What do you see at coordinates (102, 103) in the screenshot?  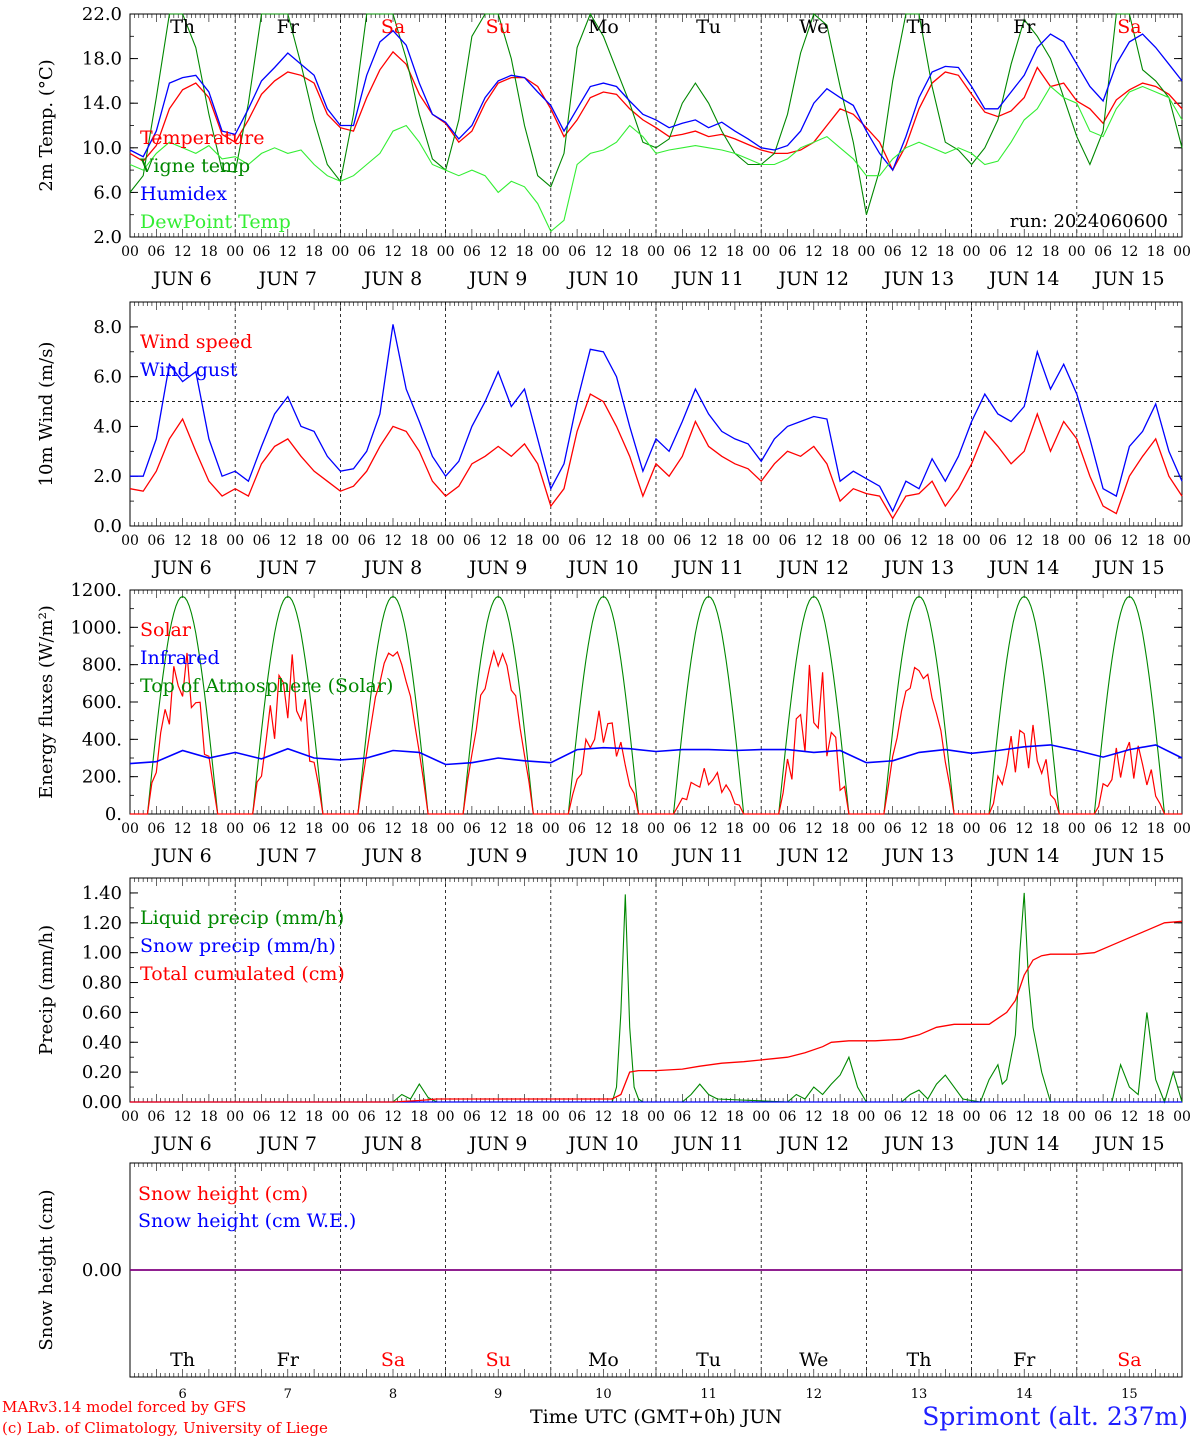 I see `y-tick-label: 14.0` at bounding box center [102, 103].